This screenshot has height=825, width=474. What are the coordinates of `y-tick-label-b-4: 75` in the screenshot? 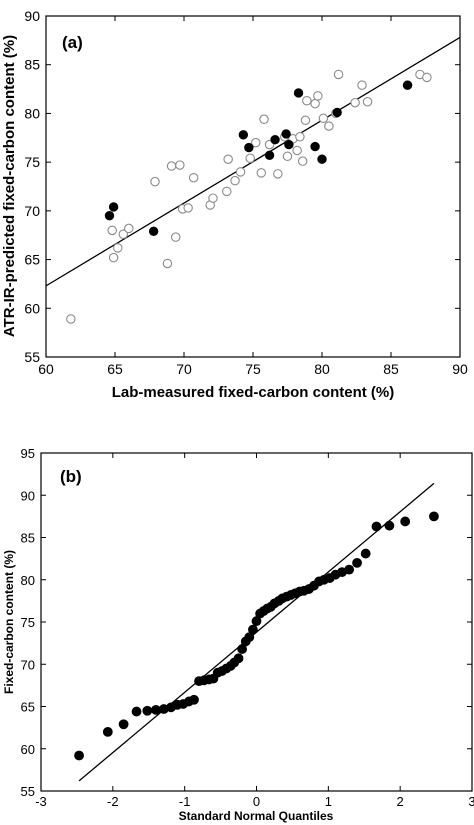 It's located at (28, 622).